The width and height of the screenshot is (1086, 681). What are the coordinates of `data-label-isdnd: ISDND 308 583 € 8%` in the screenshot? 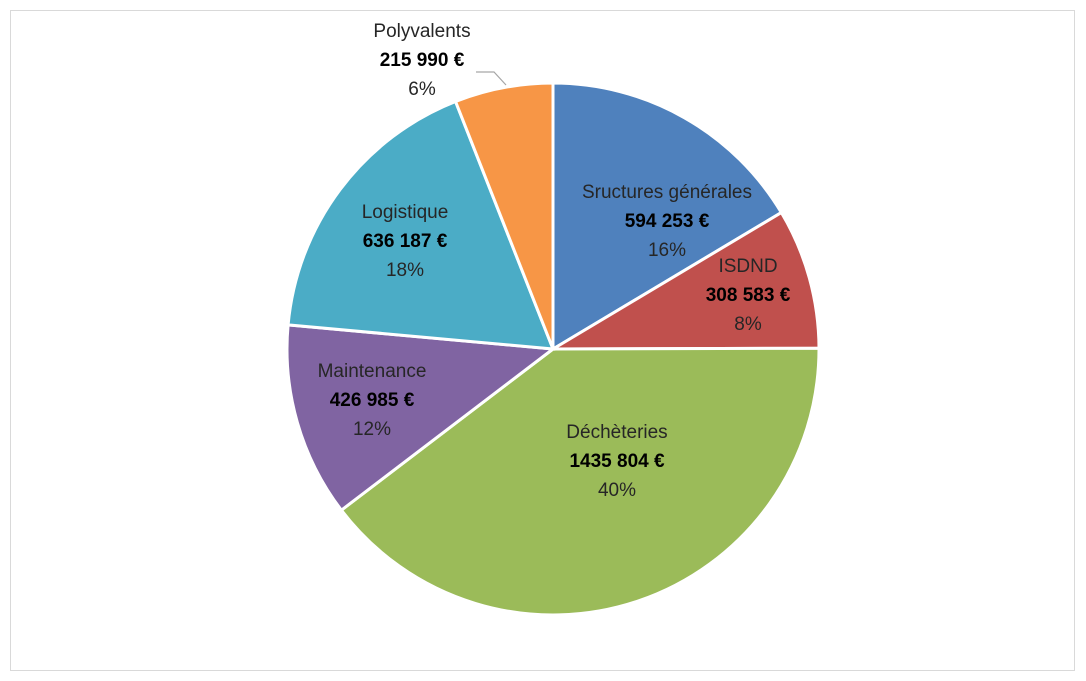 It's located at (748, 295).